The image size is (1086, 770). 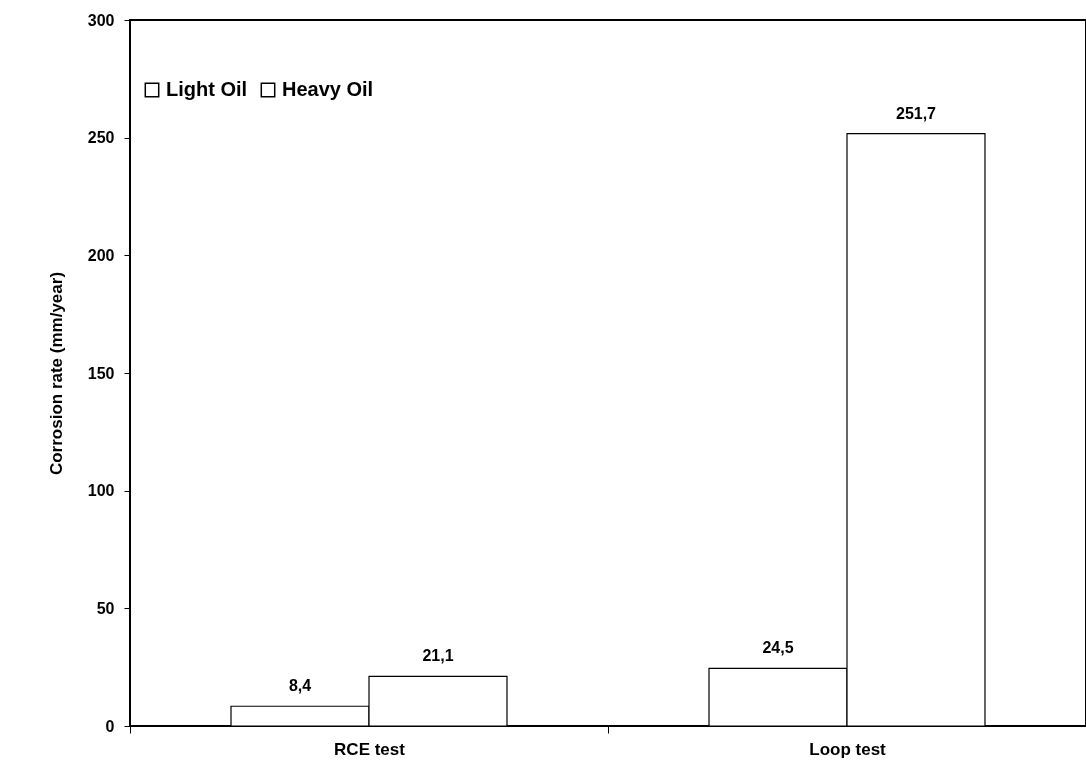 What do you see at coordinates (101, 491) in the screenshot?
I see `y-tick-label: 100` at bounding box center [101, 491].